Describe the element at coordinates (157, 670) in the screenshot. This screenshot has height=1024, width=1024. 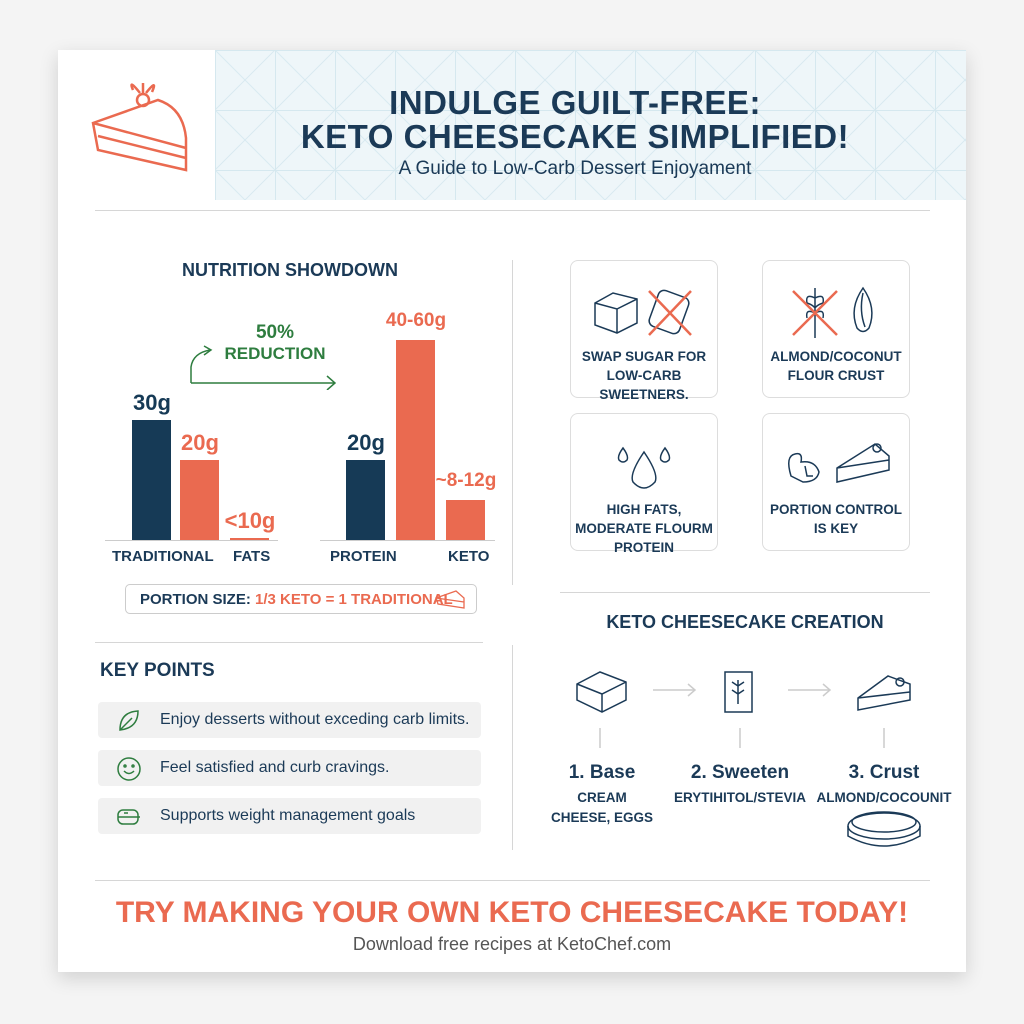
I see `key-points-title: KEY POINTS` at that location.